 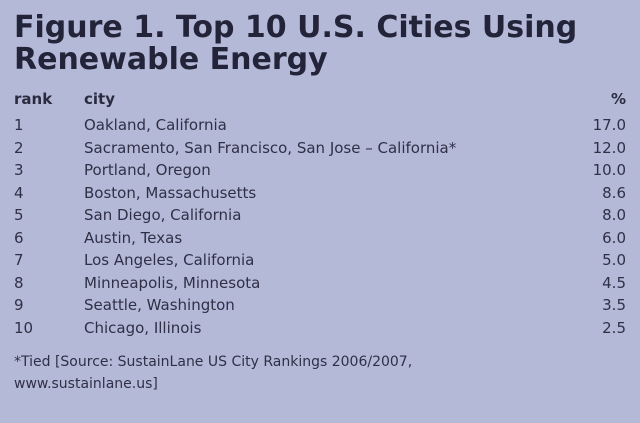 What do you see at coordinates (614, 327) in the screenshot?
I see `percent-cell: 2.5` at bounding box center [614, 327].